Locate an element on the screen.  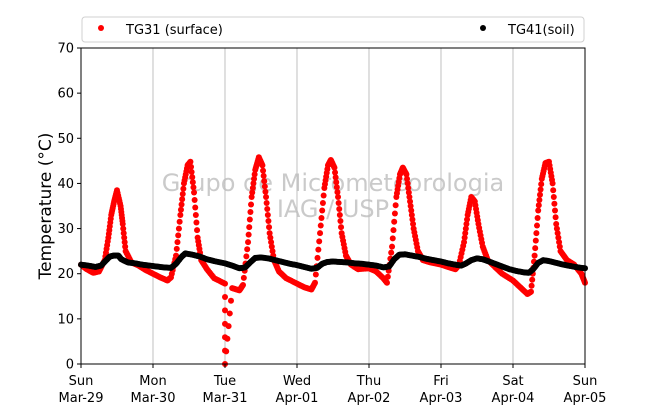
y-tick-label: 50 is located at coordinates (65, 139).